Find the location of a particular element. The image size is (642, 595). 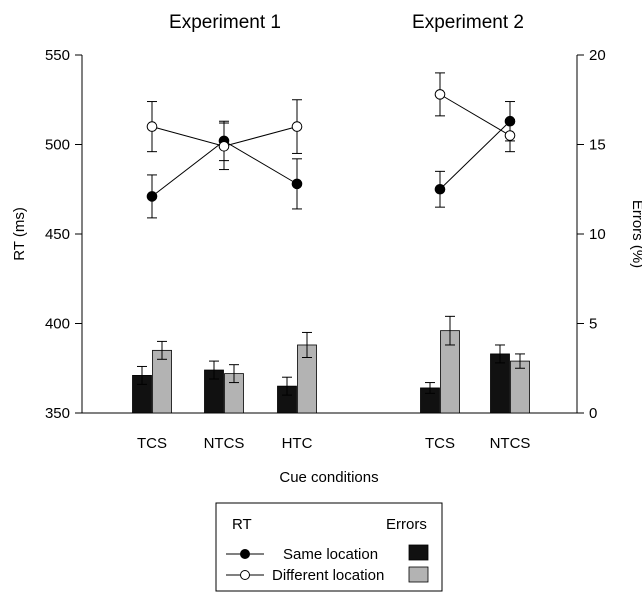

error-bar-different-p2-ntcs is located at coordinates (520, 387).